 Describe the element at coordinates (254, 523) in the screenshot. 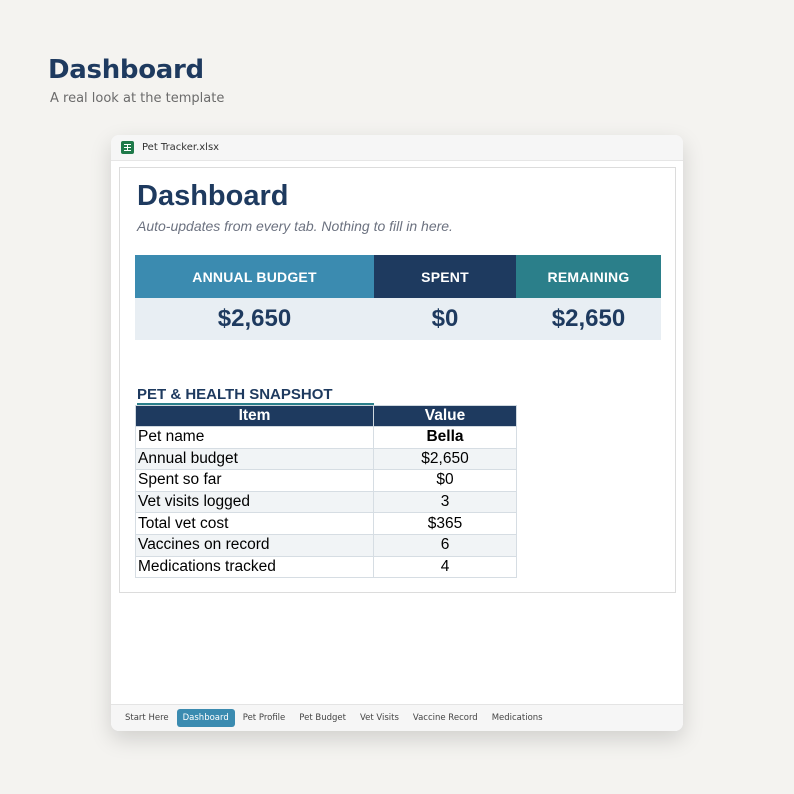

I see `cell-item: Total vet cost` at that location.